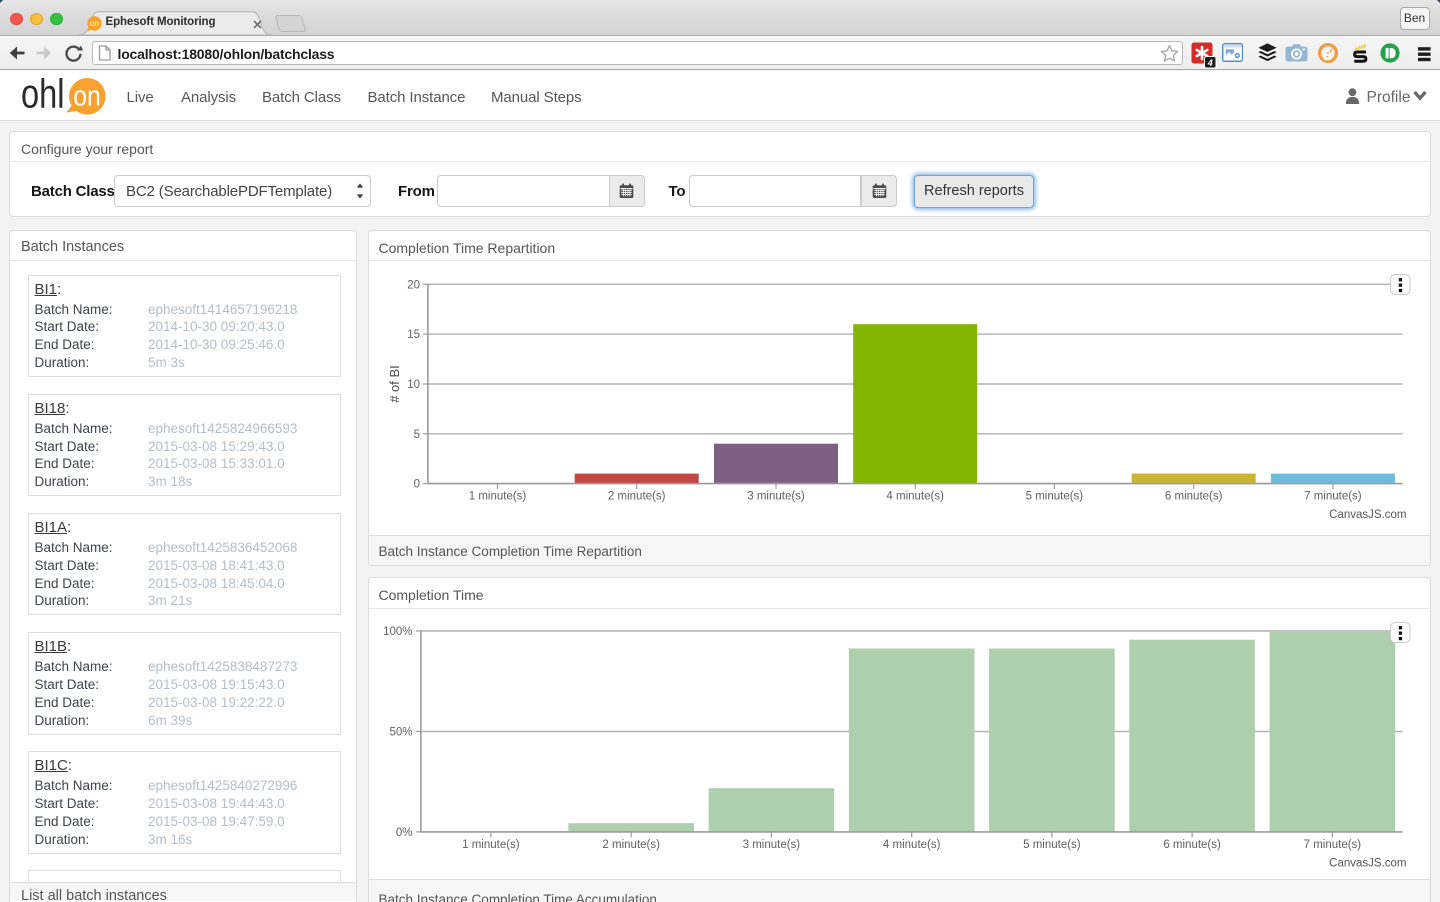 This screenshot has width=1440, height=902. Describe the element at coordinates (1210, 63) in the screenshot. I see `svg-text: 4` at that location.